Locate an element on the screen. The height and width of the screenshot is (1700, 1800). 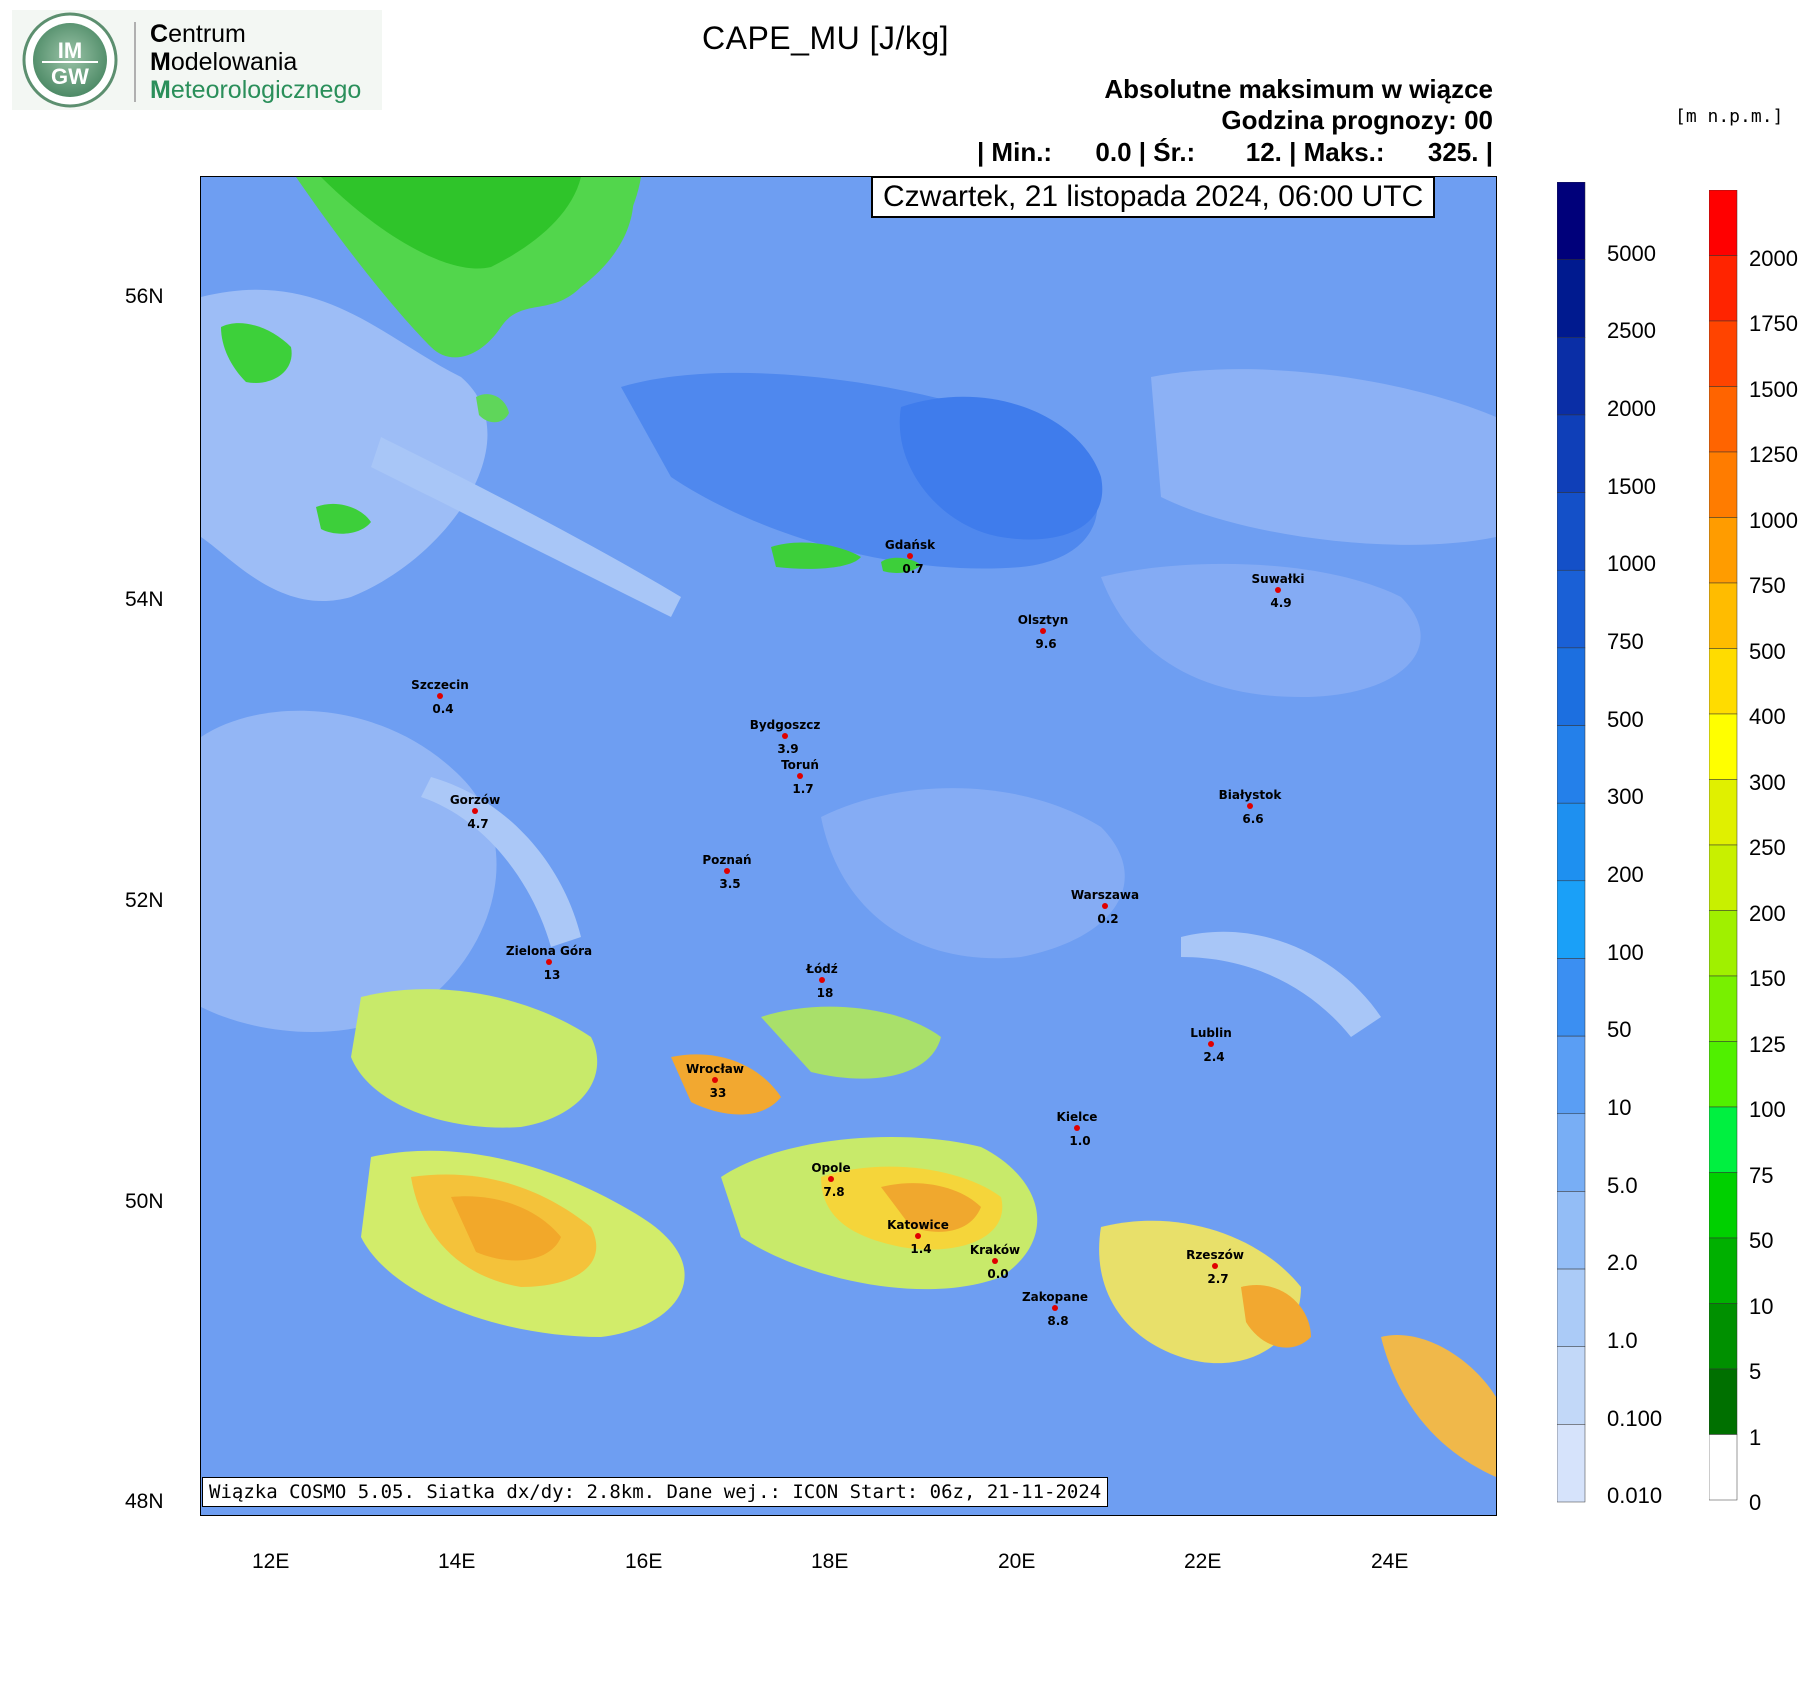
x-label-24e: 24E is located at coordinates (1390, 1561).